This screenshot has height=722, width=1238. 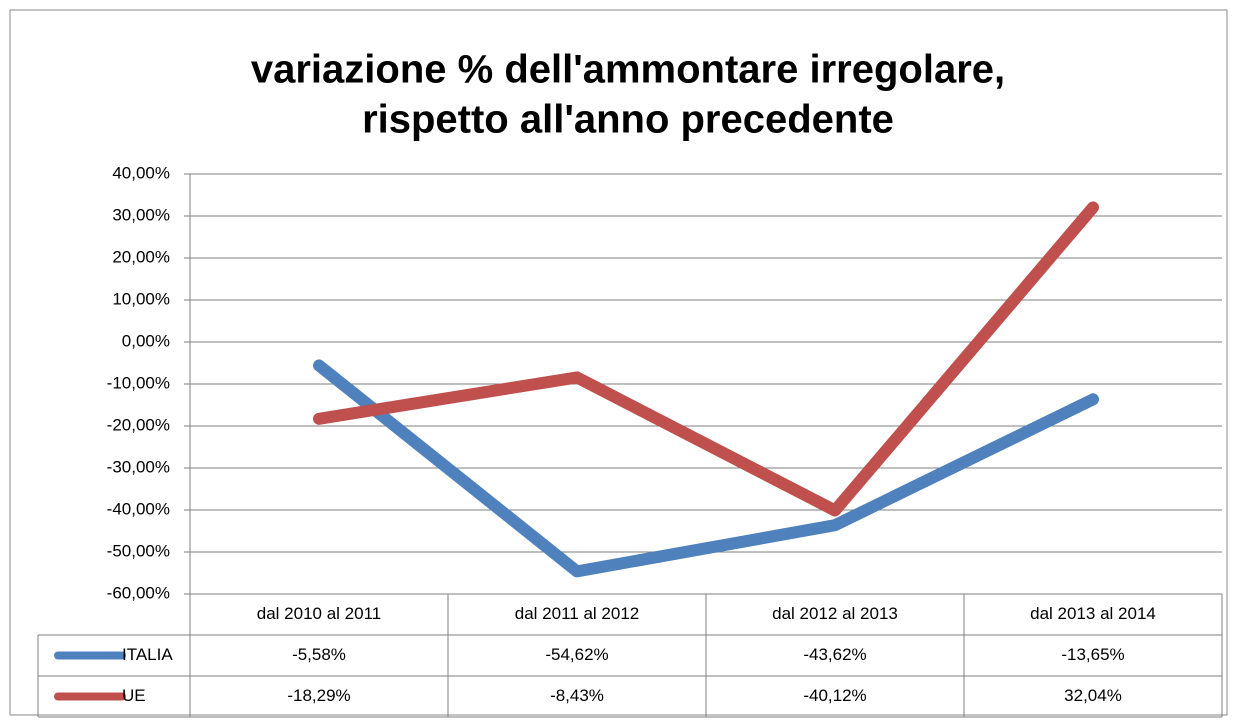 What do you see at coordinates (138, 466) in the screenshot?
I see `y-tick-label: -30,00%` at bounding box center [138, 466].